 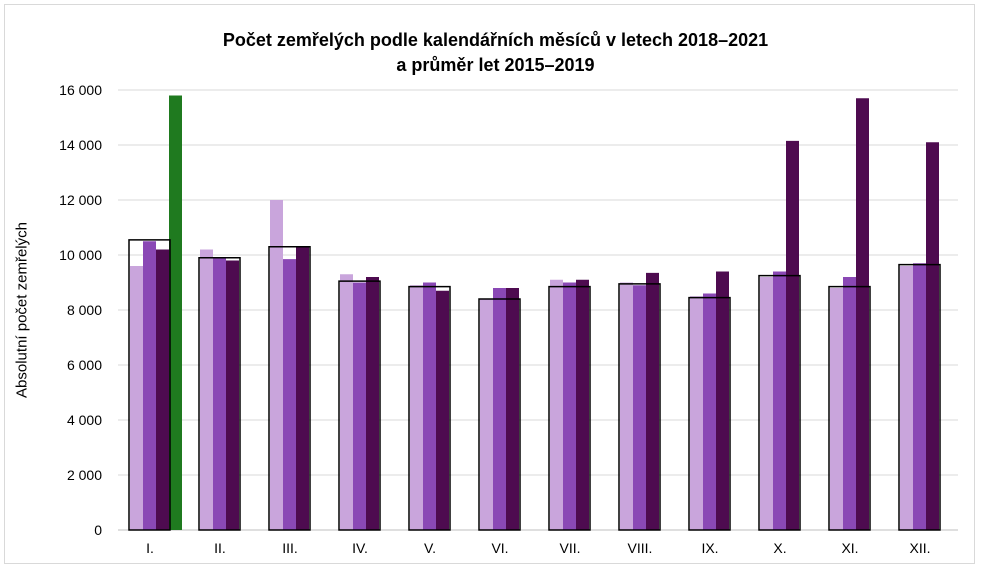 I want to click on y-tick-label: 16 000, so click(x=80, y=90).